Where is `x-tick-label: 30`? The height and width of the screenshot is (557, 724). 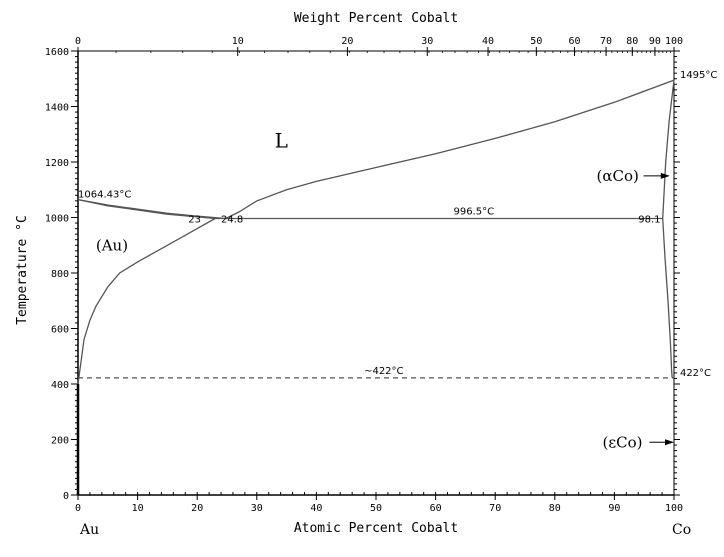
x-tick-label: 30 is located at coordinates (257, 508).